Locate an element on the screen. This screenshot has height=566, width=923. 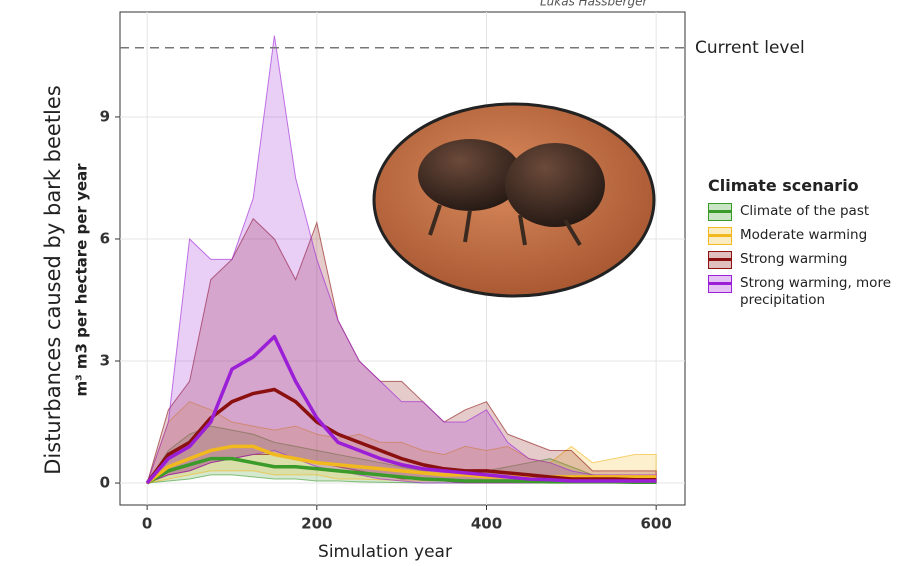
y-tick-label: 3 is located at coordinates (105, 361).